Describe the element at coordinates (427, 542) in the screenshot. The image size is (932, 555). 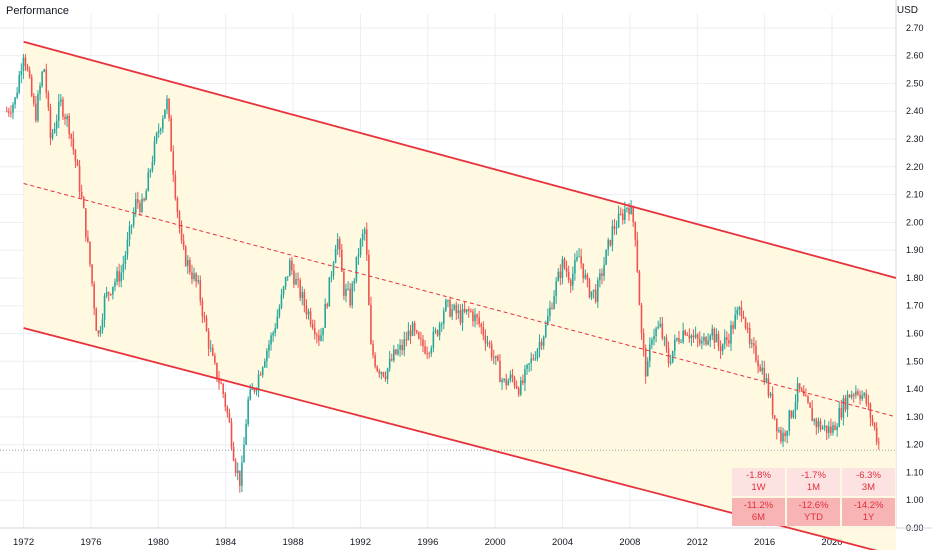
I see `x-tick-label: 1996` at that location.